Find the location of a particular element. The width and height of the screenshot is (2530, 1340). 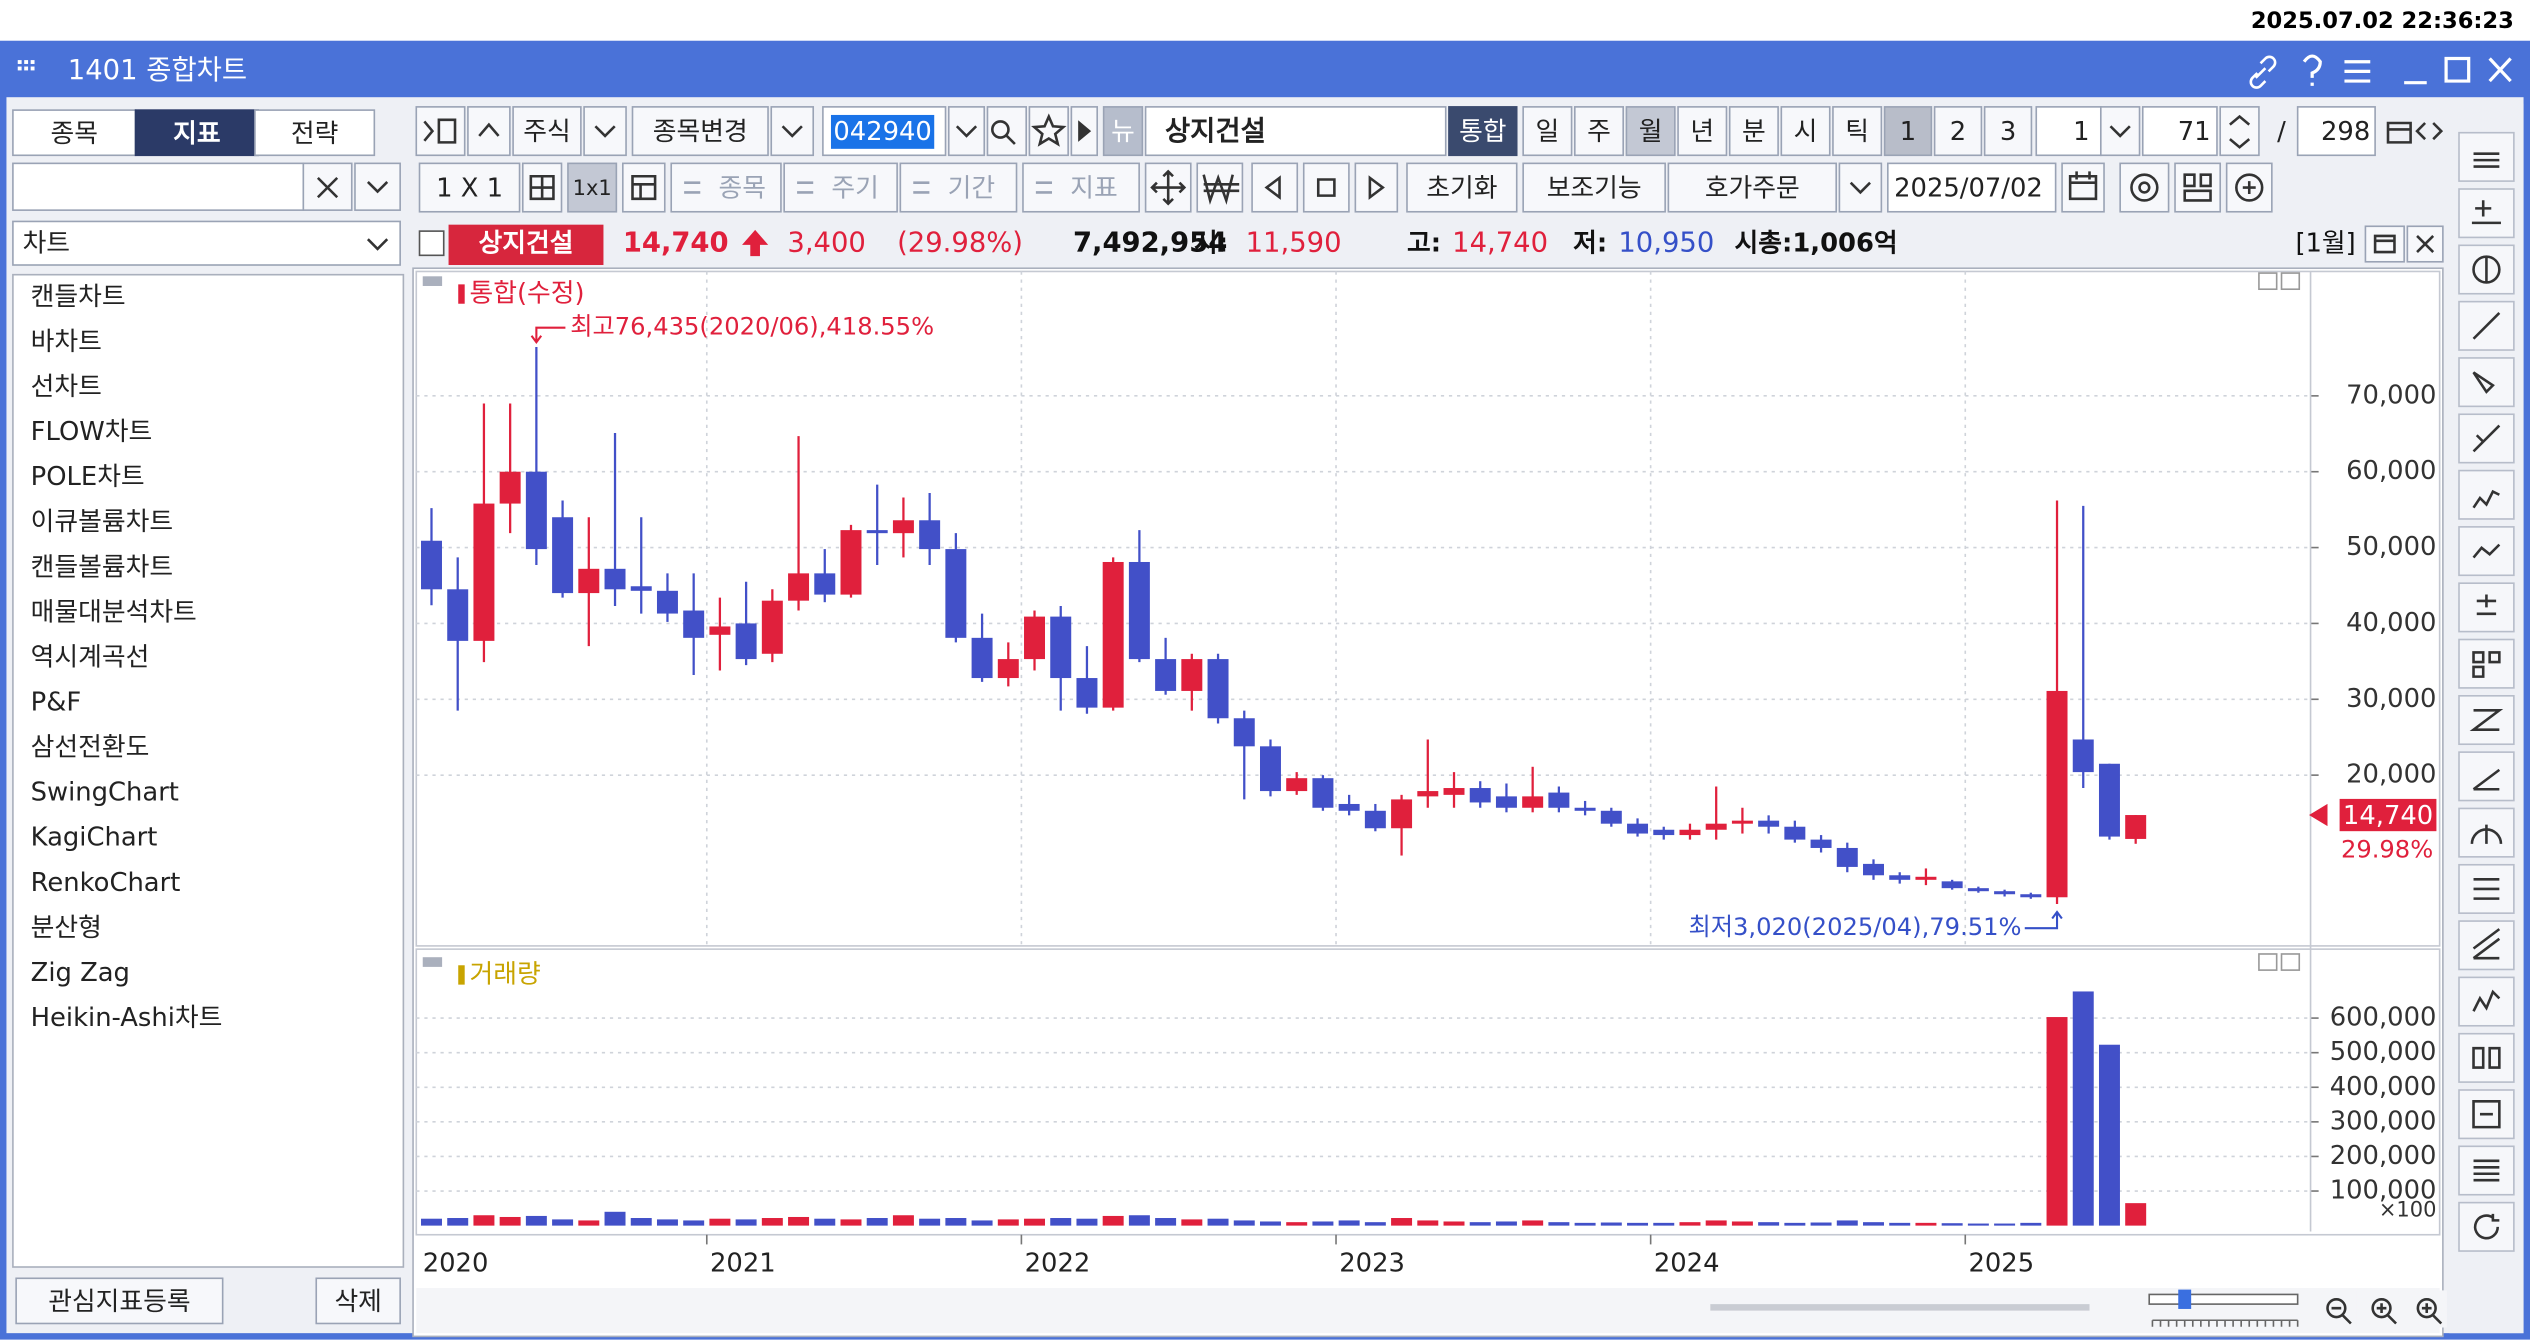

y-tick-label: 20,000 is located at coordinates (2391, 775).